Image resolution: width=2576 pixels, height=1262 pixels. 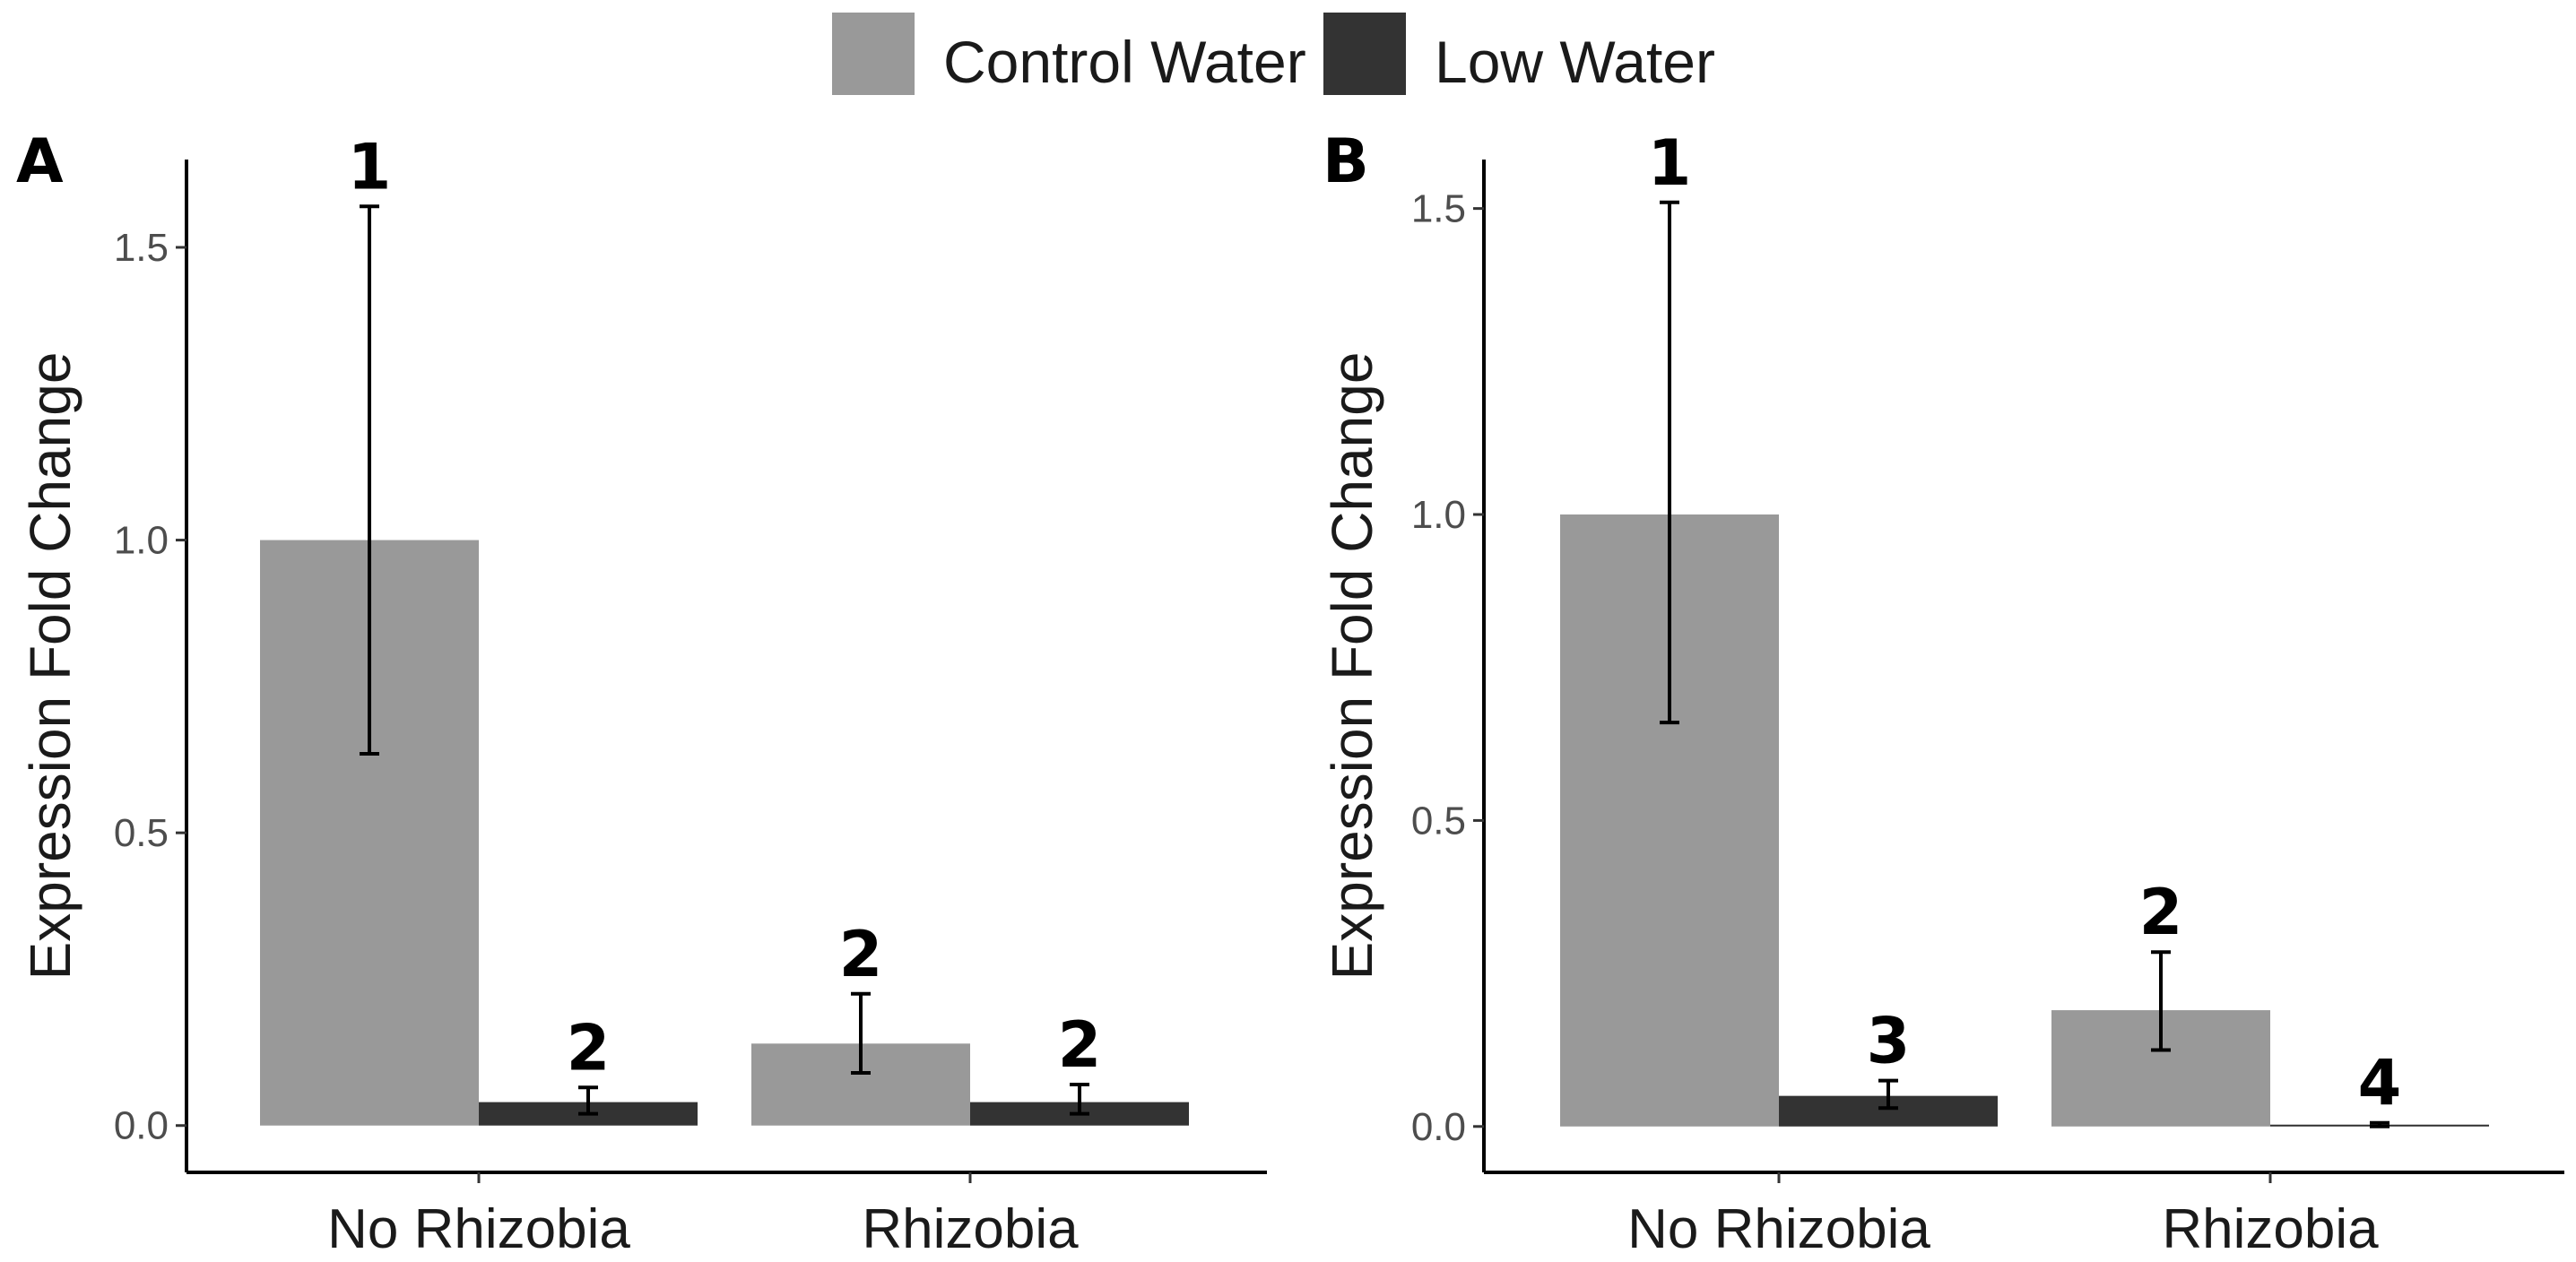 I want to click on panel-letter-B: B, so click(x=1346, y=161).